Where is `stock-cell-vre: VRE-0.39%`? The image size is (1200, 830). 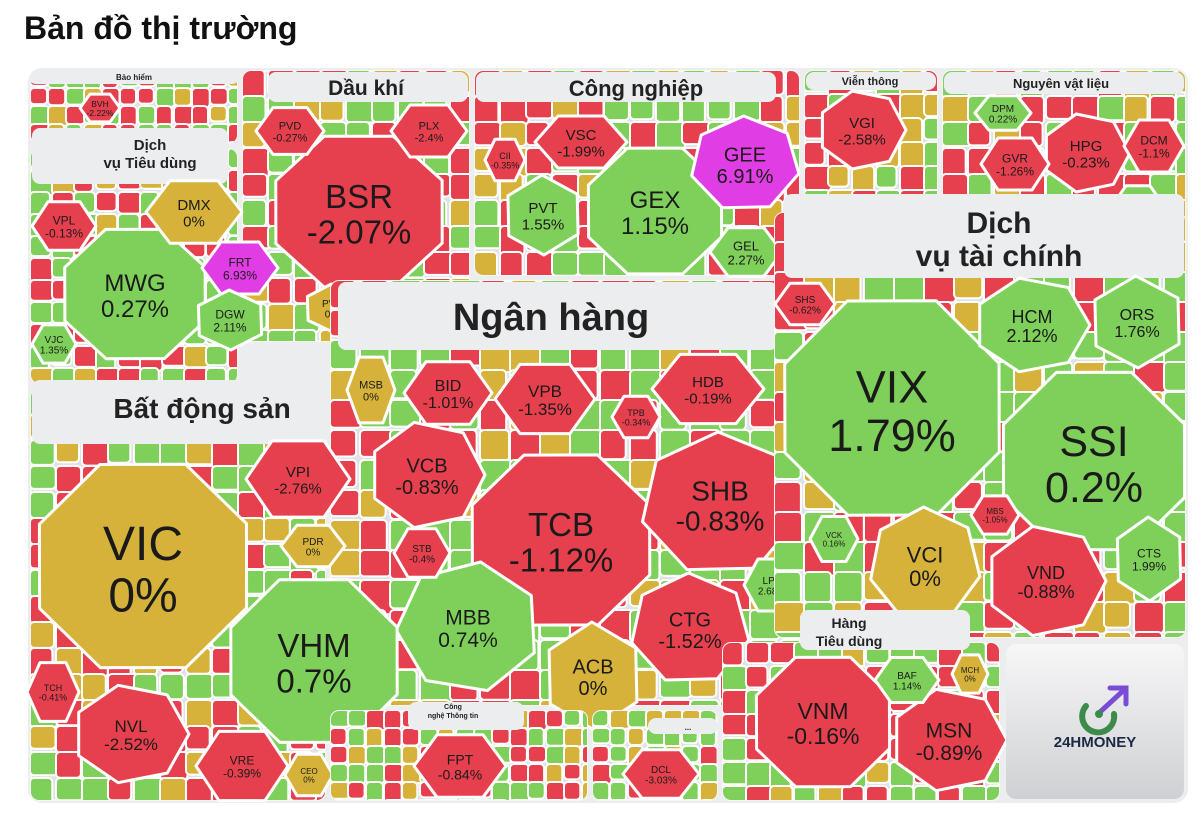 stock-cell-vre: VRE-0.39% is located at coordinates (242, 766).